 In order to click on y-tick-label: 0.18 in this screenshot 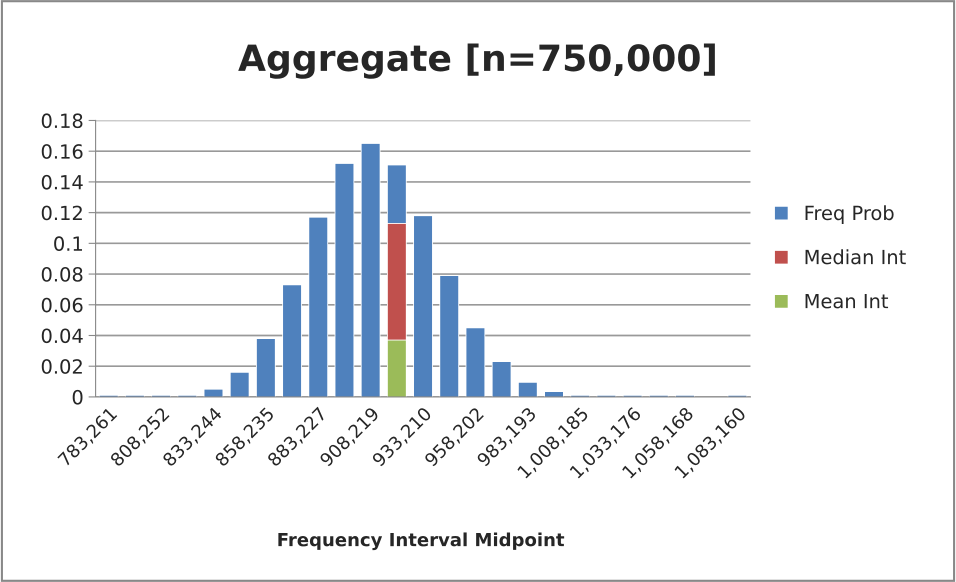, I will do `click(62, 120)`.